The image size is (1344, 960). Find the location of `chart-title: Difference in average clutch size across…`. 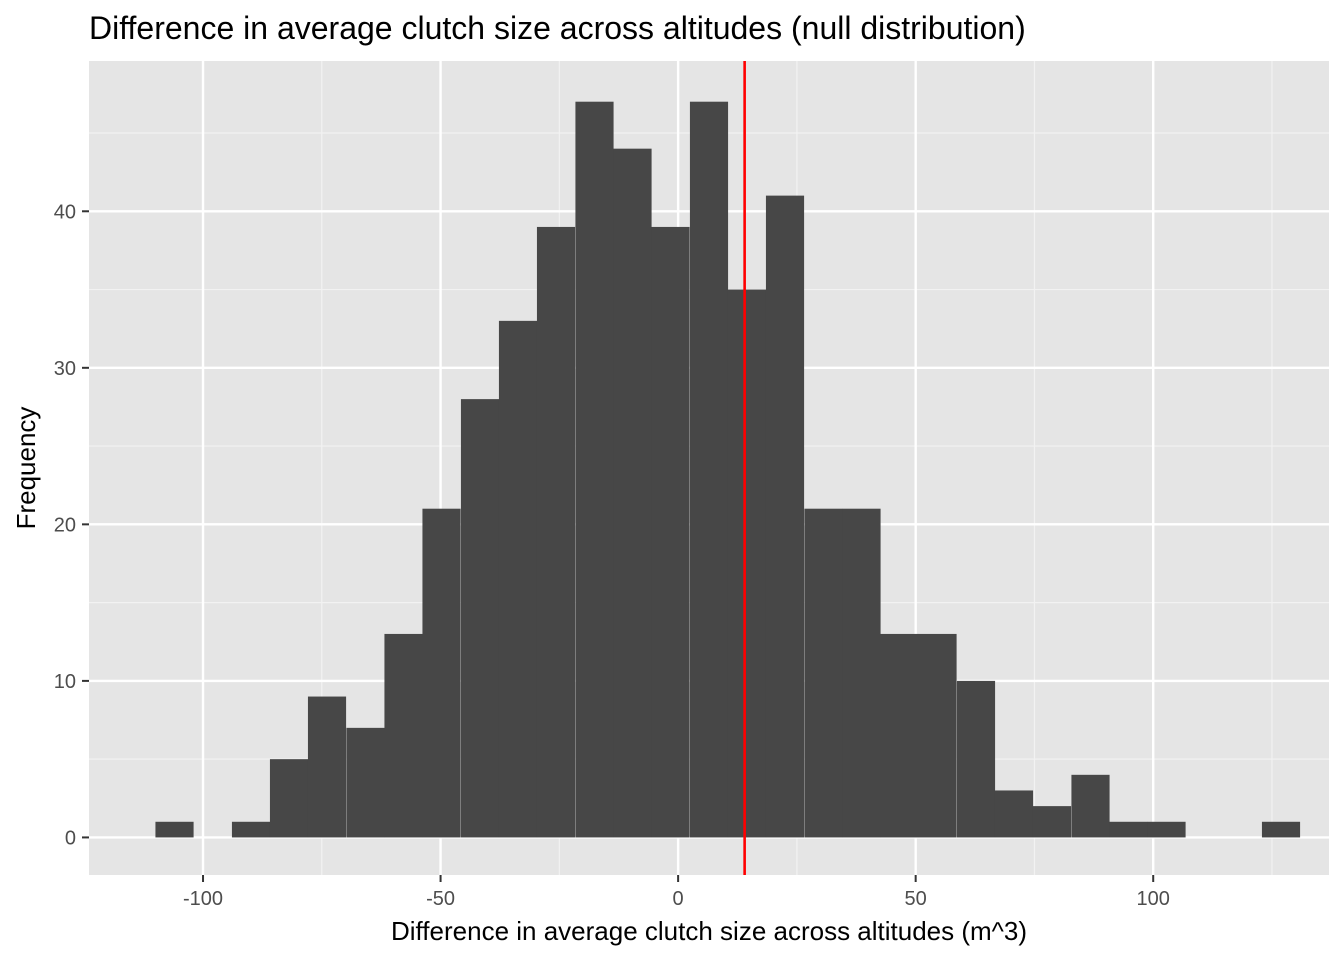

chart-title: Difference in average clutch size across… is located at coordinates (557, 28).